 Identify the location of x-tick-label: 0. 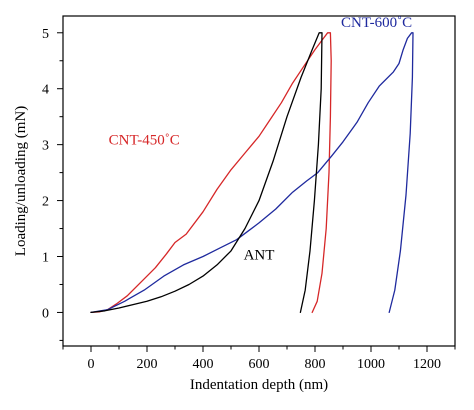
(91, 364).